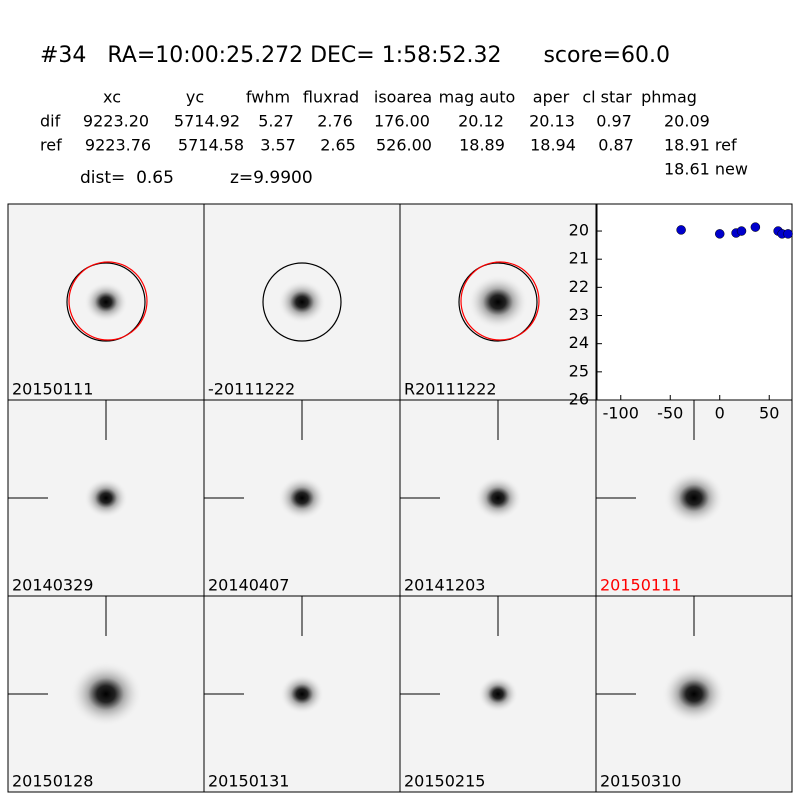 The image size is (800, 804). Describe the element at coordinates (694, 302) in the screenshot. I see `plot-area` at that location.